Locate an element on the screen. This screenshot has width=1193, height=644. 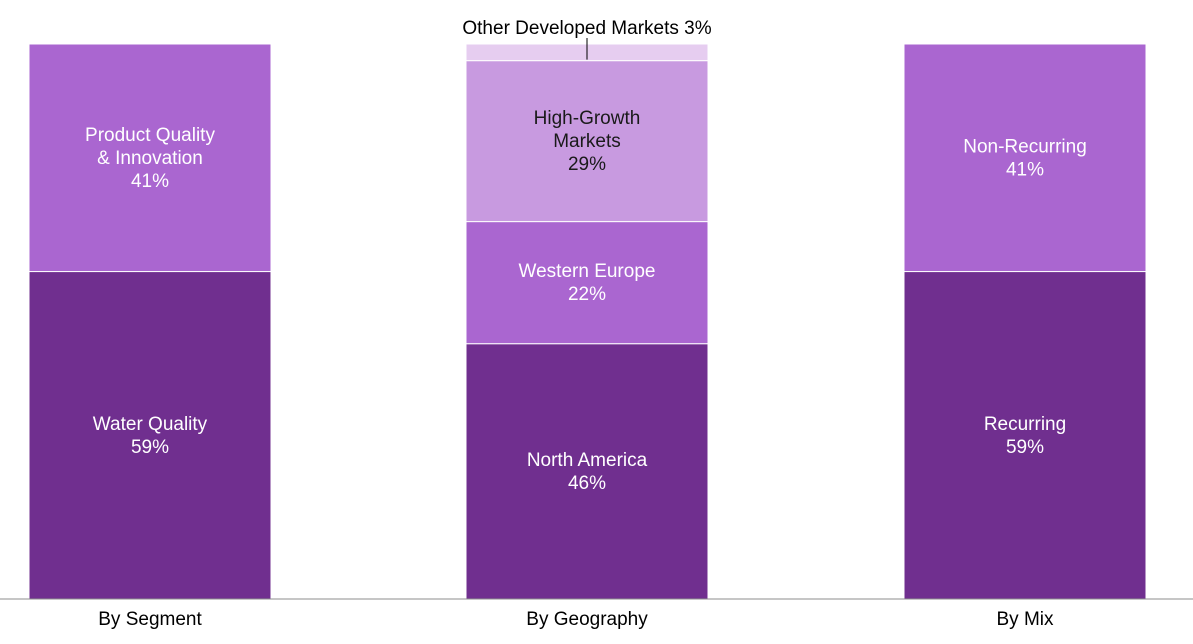
bar-segment-high-growth-markets is located at coordinates (587, 141).